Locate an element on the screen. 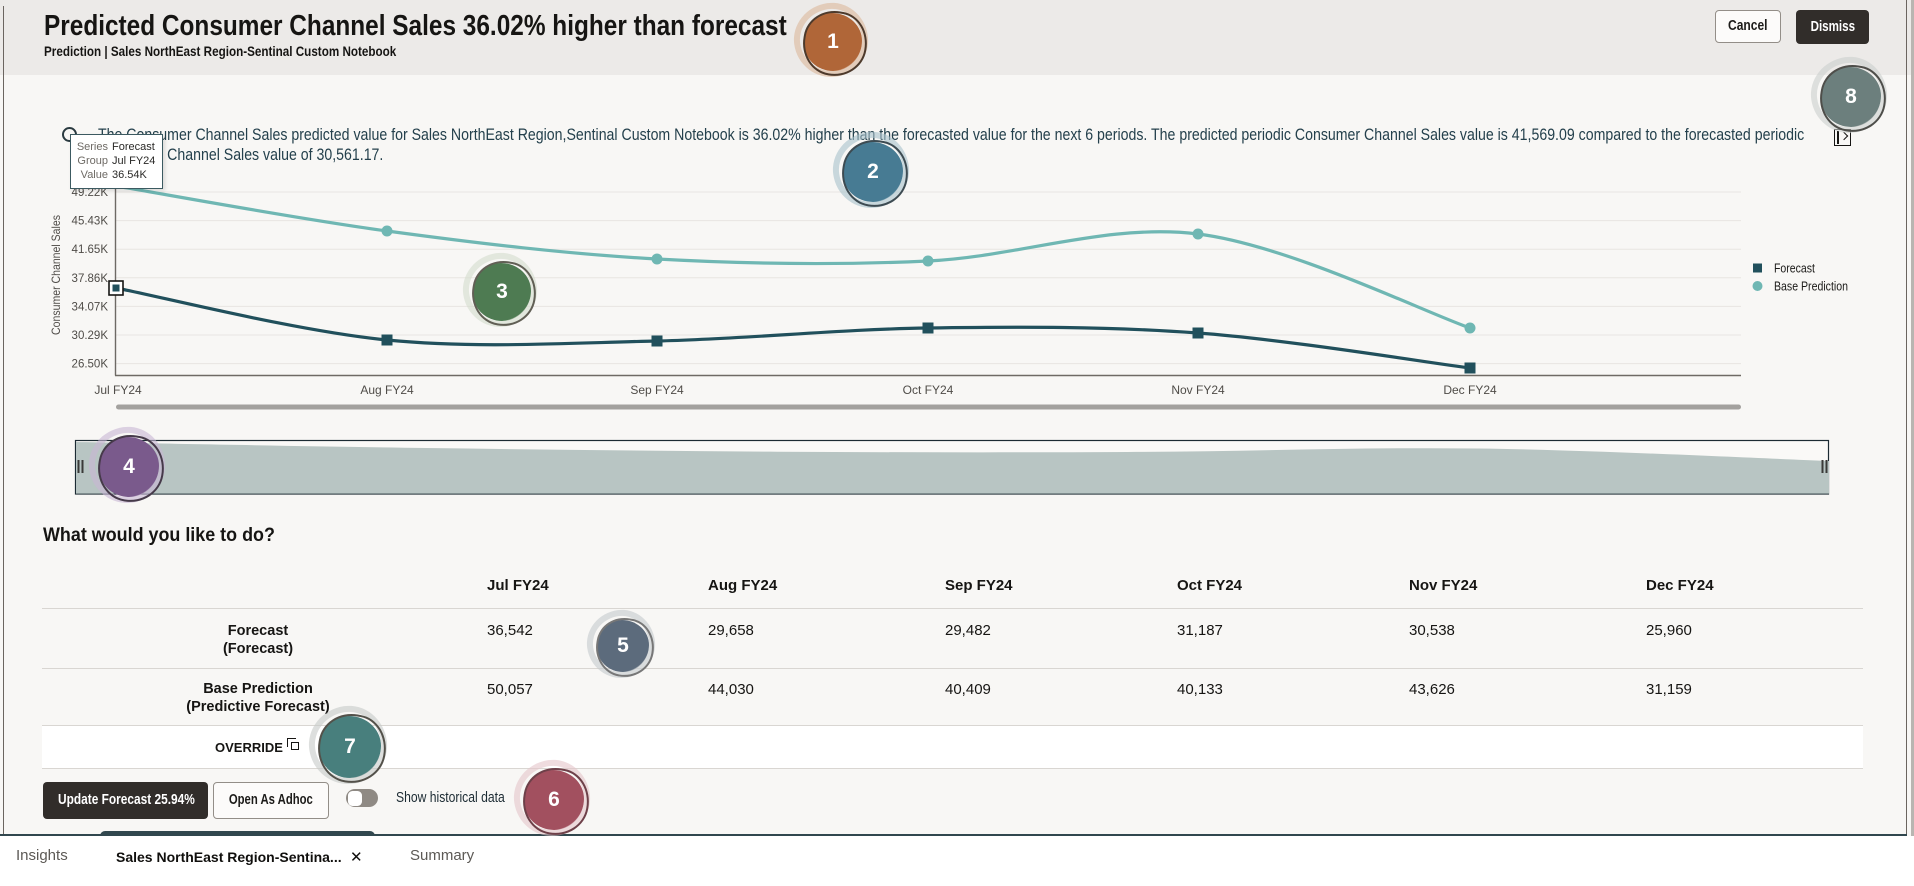 The image size is (1914, 886). svg-text: Jul FY24 is located at coordinates (118, 390).